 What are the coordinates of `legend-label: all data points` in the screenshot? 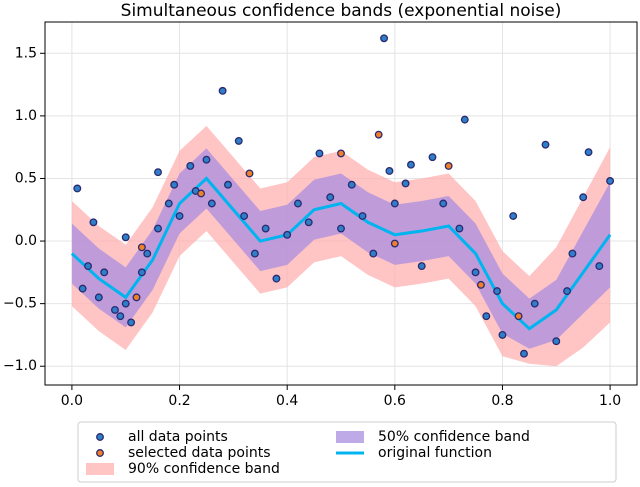 It's located at (178, 437).